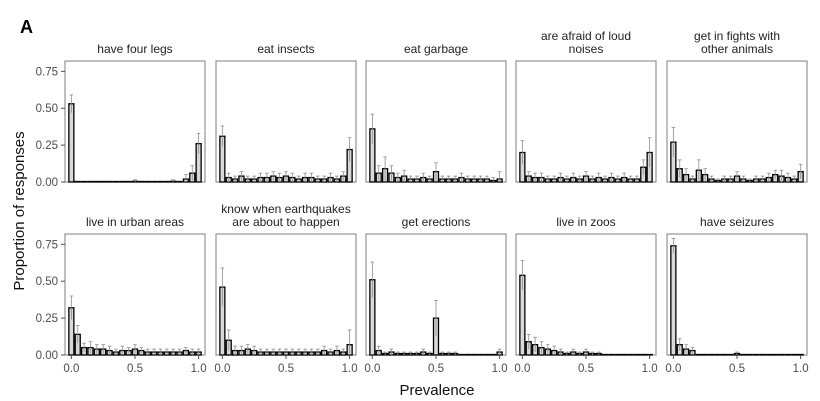  Describe the element at coordinates (586, 49) in the screenshot. I see `facet-title: noises` at that location.